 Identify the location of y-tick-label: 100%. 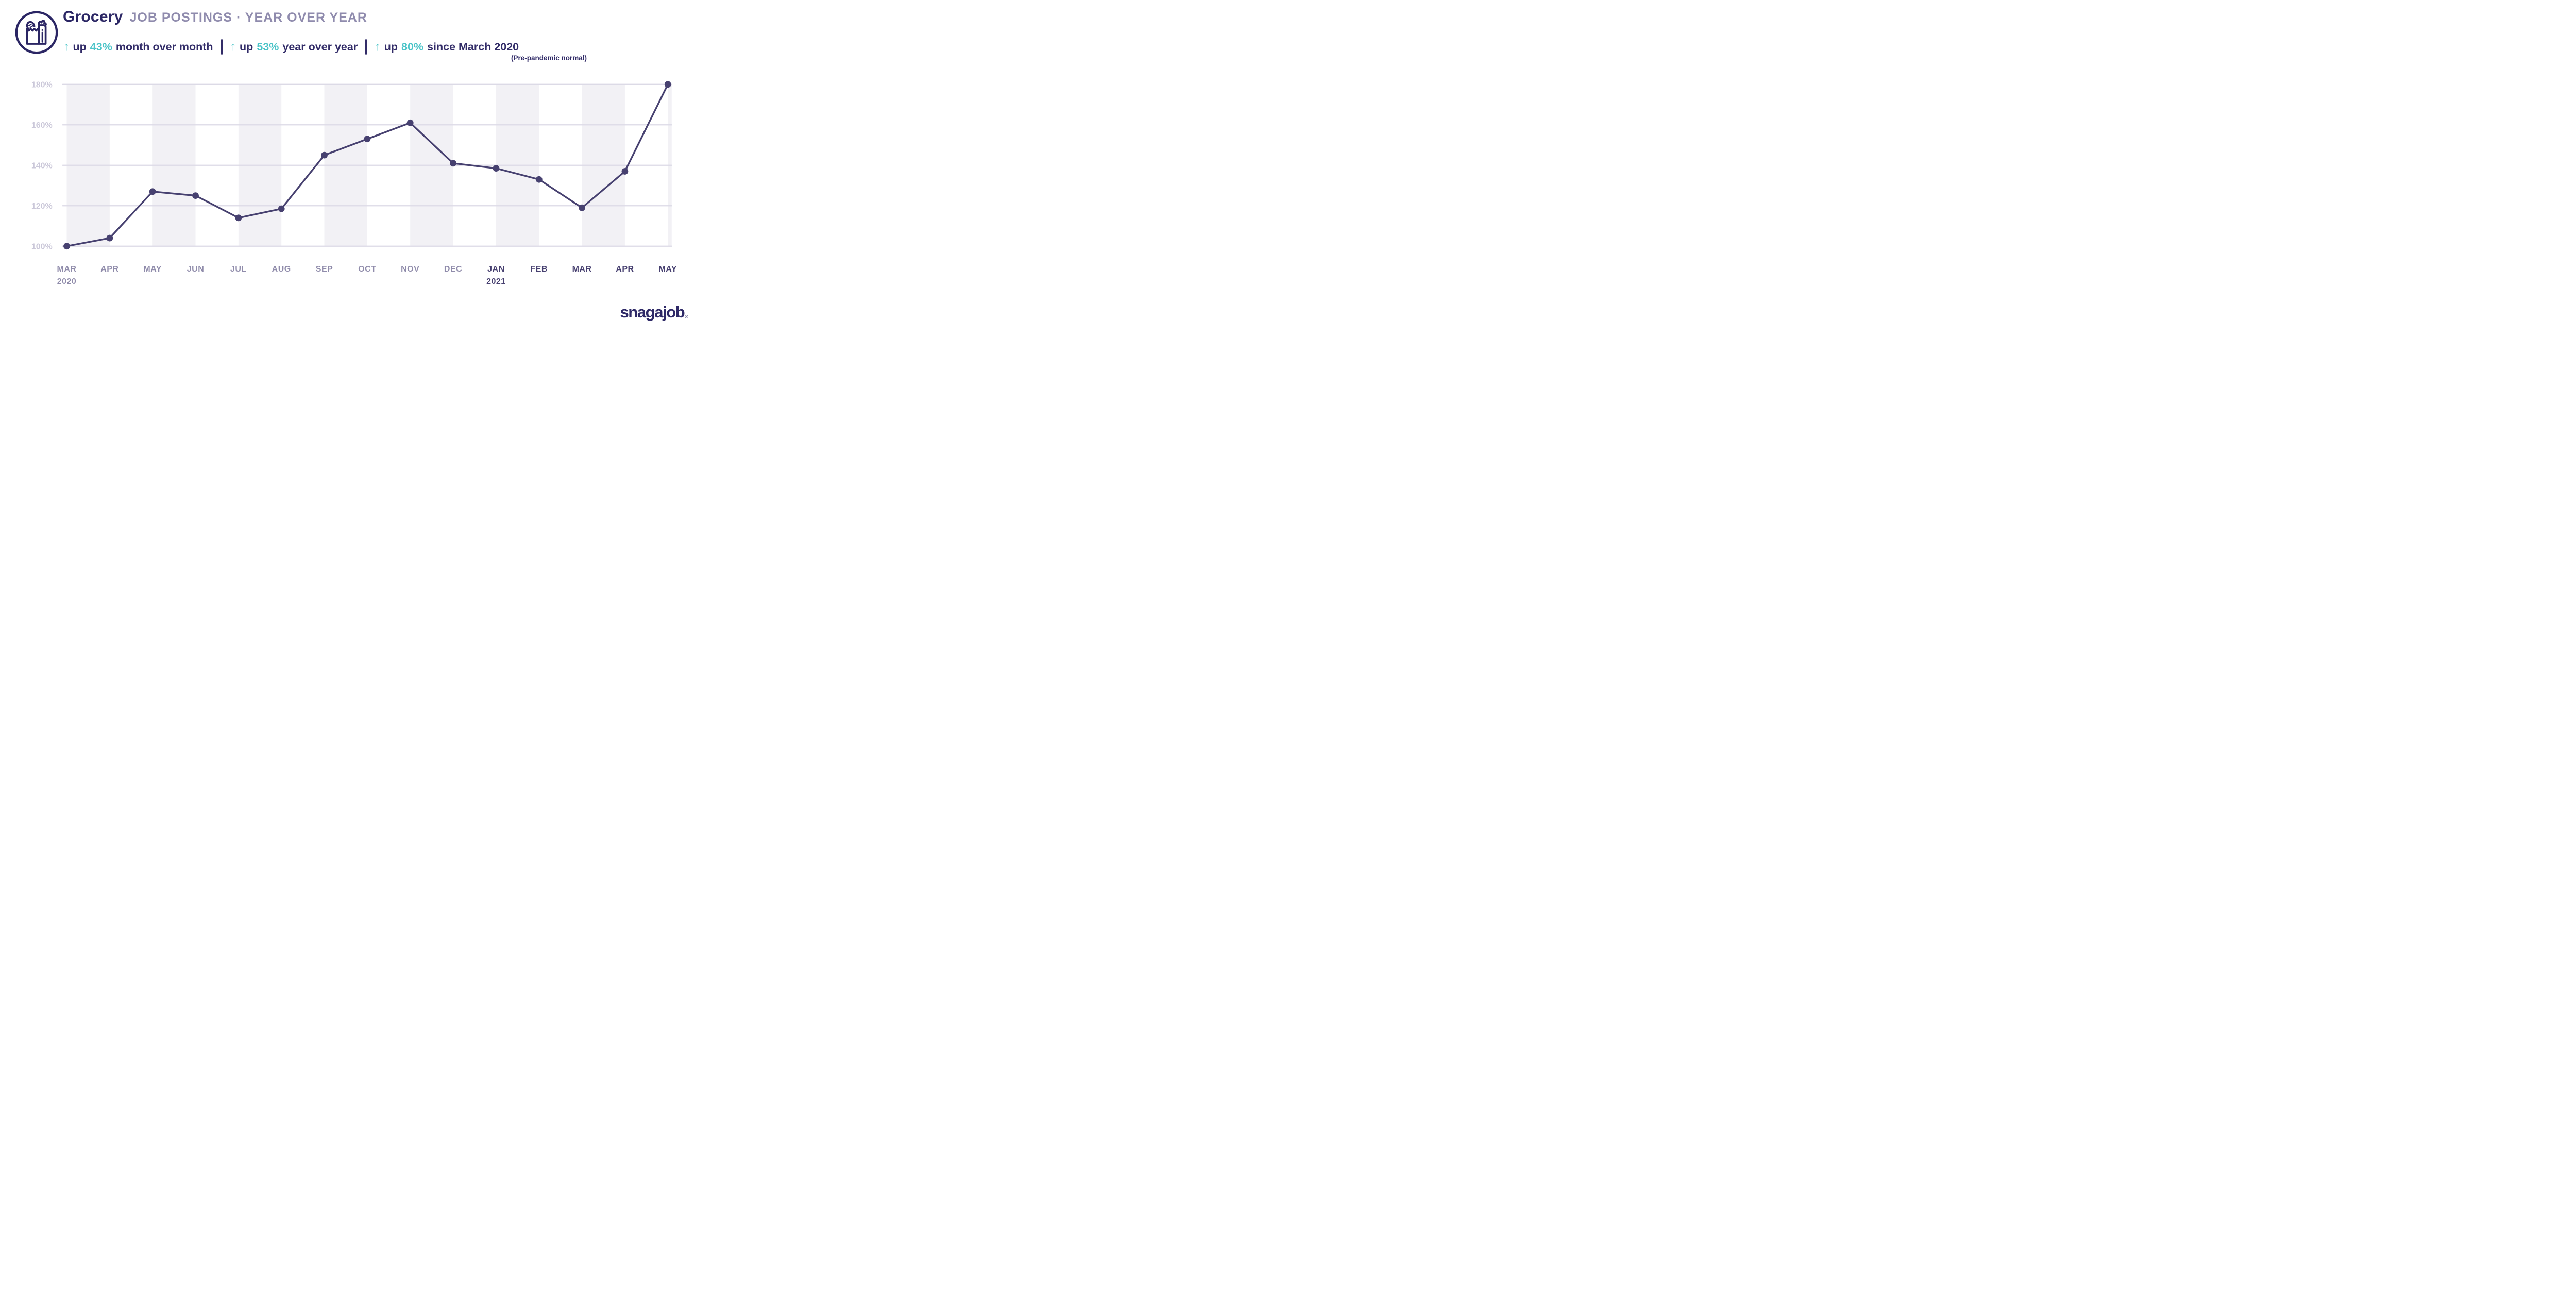
(42, 246).